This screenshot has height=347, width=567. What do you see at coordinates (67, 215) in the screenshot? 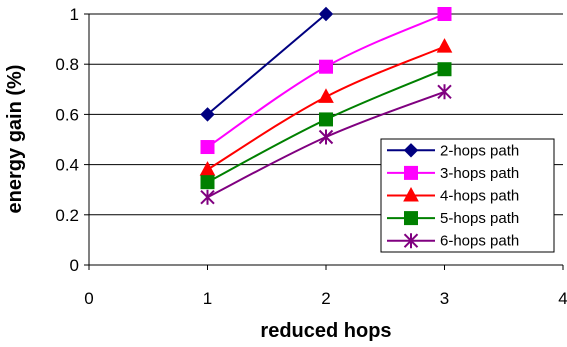
I see `y-tick-label: 0.2` at bounding box center [67, 215].